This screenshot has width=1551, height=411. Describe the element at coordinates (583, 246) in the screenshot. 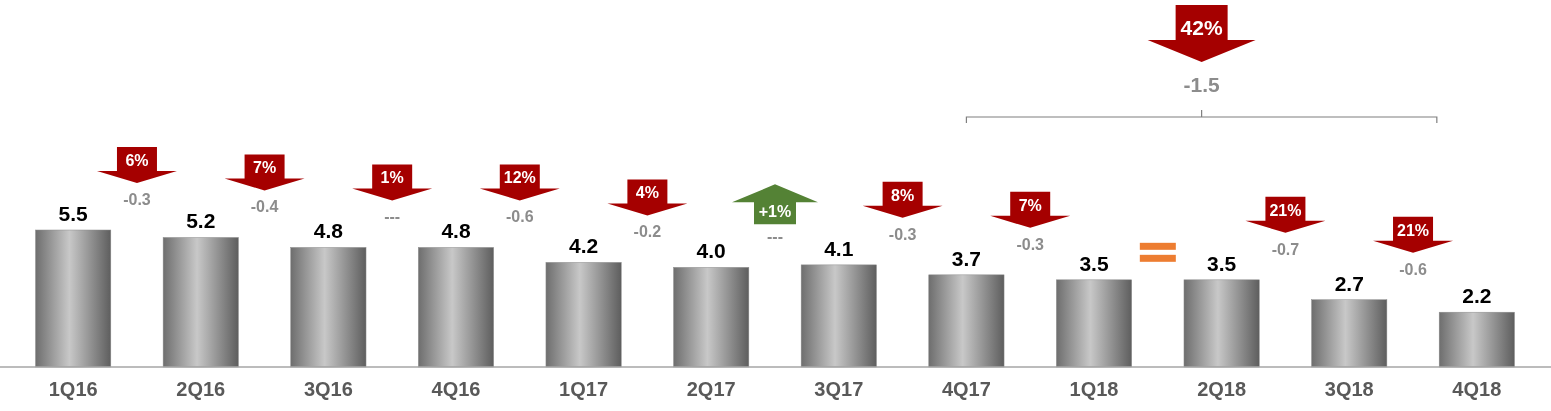

I see `data-label: 4.2` at that location.